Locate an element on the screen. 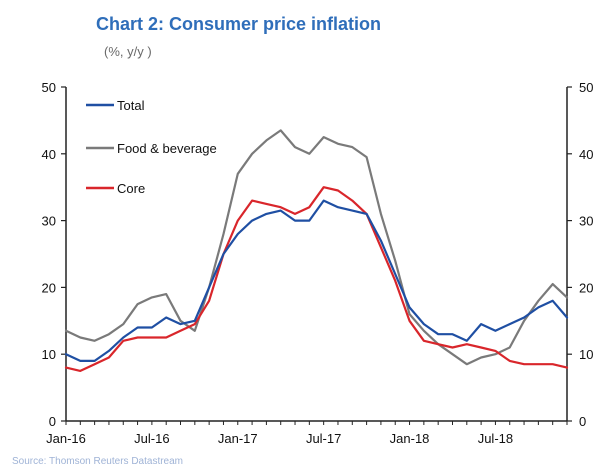 This screenshot has width=601, height=474. chart-subtitle: (%, y/y ) is located at coordinates (128, 51).